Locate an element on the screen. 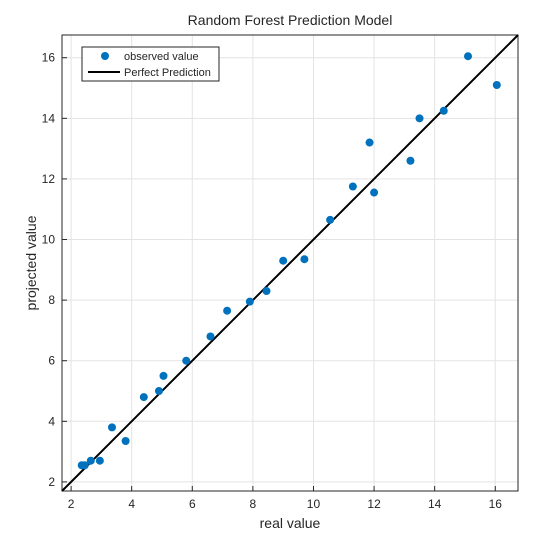 Image resolution: width=535 pixels, height=538 pixels. x-tick-label: 2 is located at coordinates (71, 504).